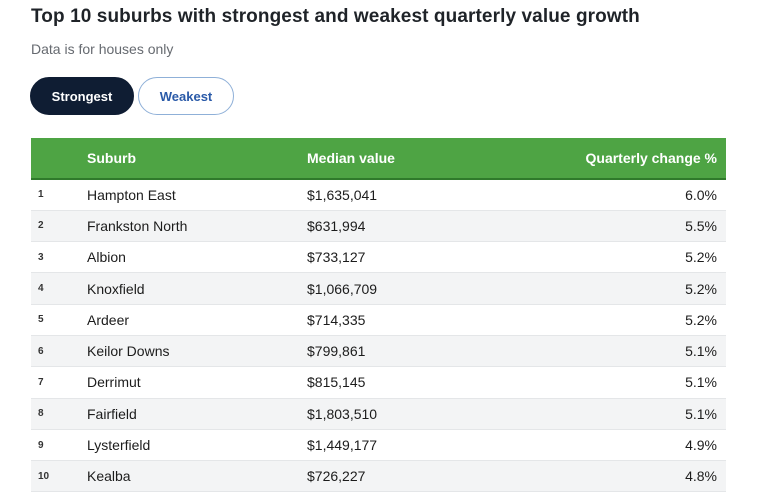 This screenshot has height=500, width=769. I want to click on suburb-cell: Hampton East, so click(197, 195).